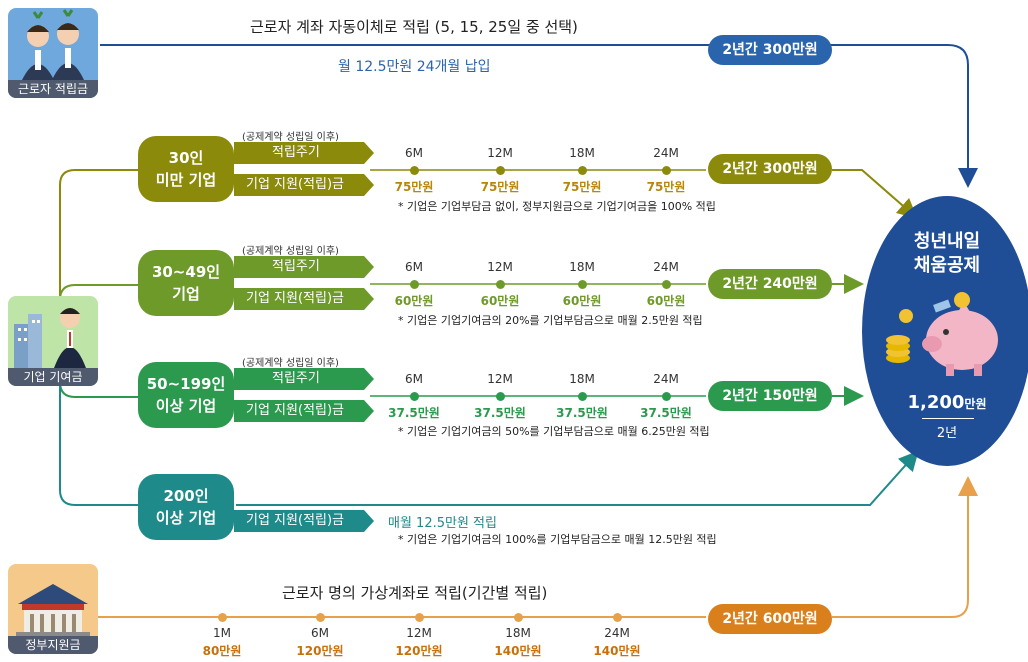 The width and height of the screenshot is (1028, 662). What do you see at coordinates (186, 158) in the screenshot?
I see `tier-under-30-line1: 30인` at bounding box center [186, 158].